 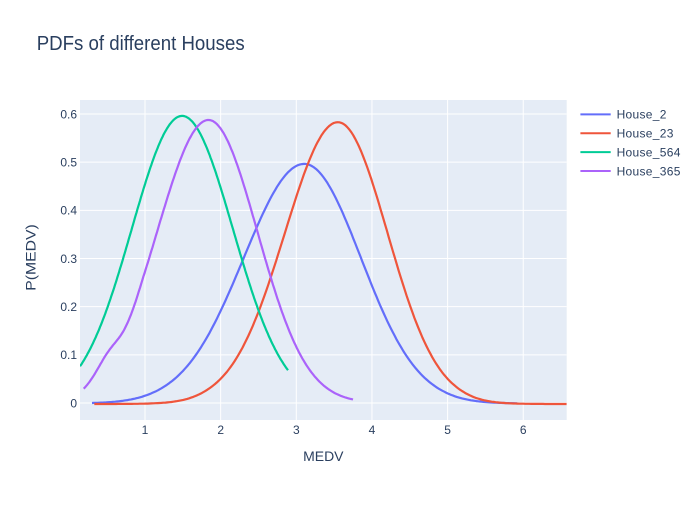 I want to click on svg-text: P(MEDV), so click(x=30, y=257).